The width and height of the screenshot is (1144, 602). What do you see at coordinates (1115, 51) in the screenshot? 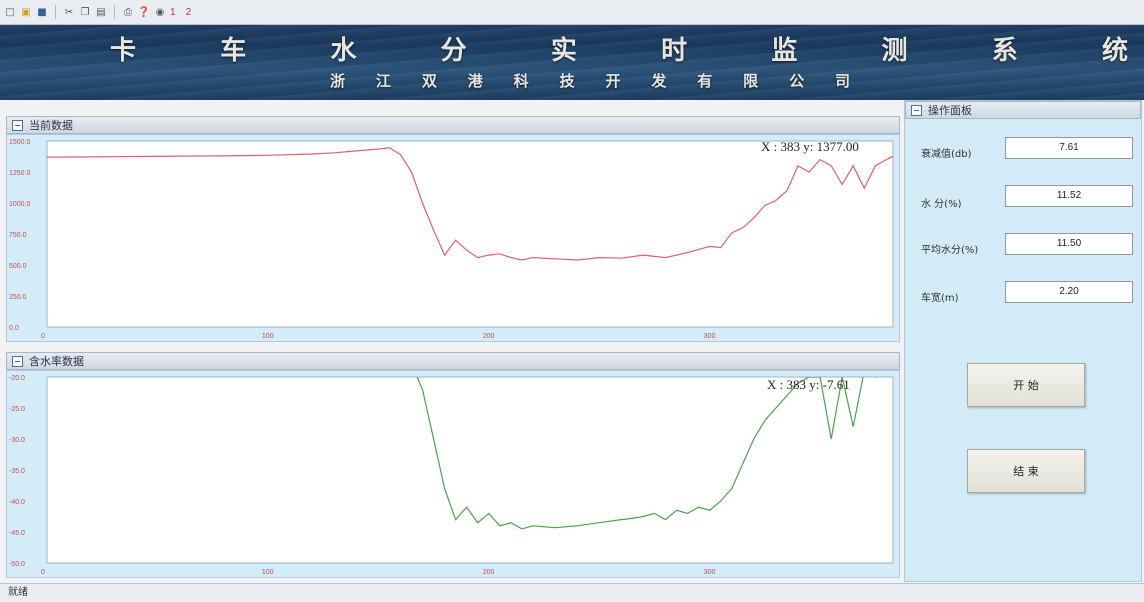
I see `title-char: 统` at bounding box center [1115, 51].